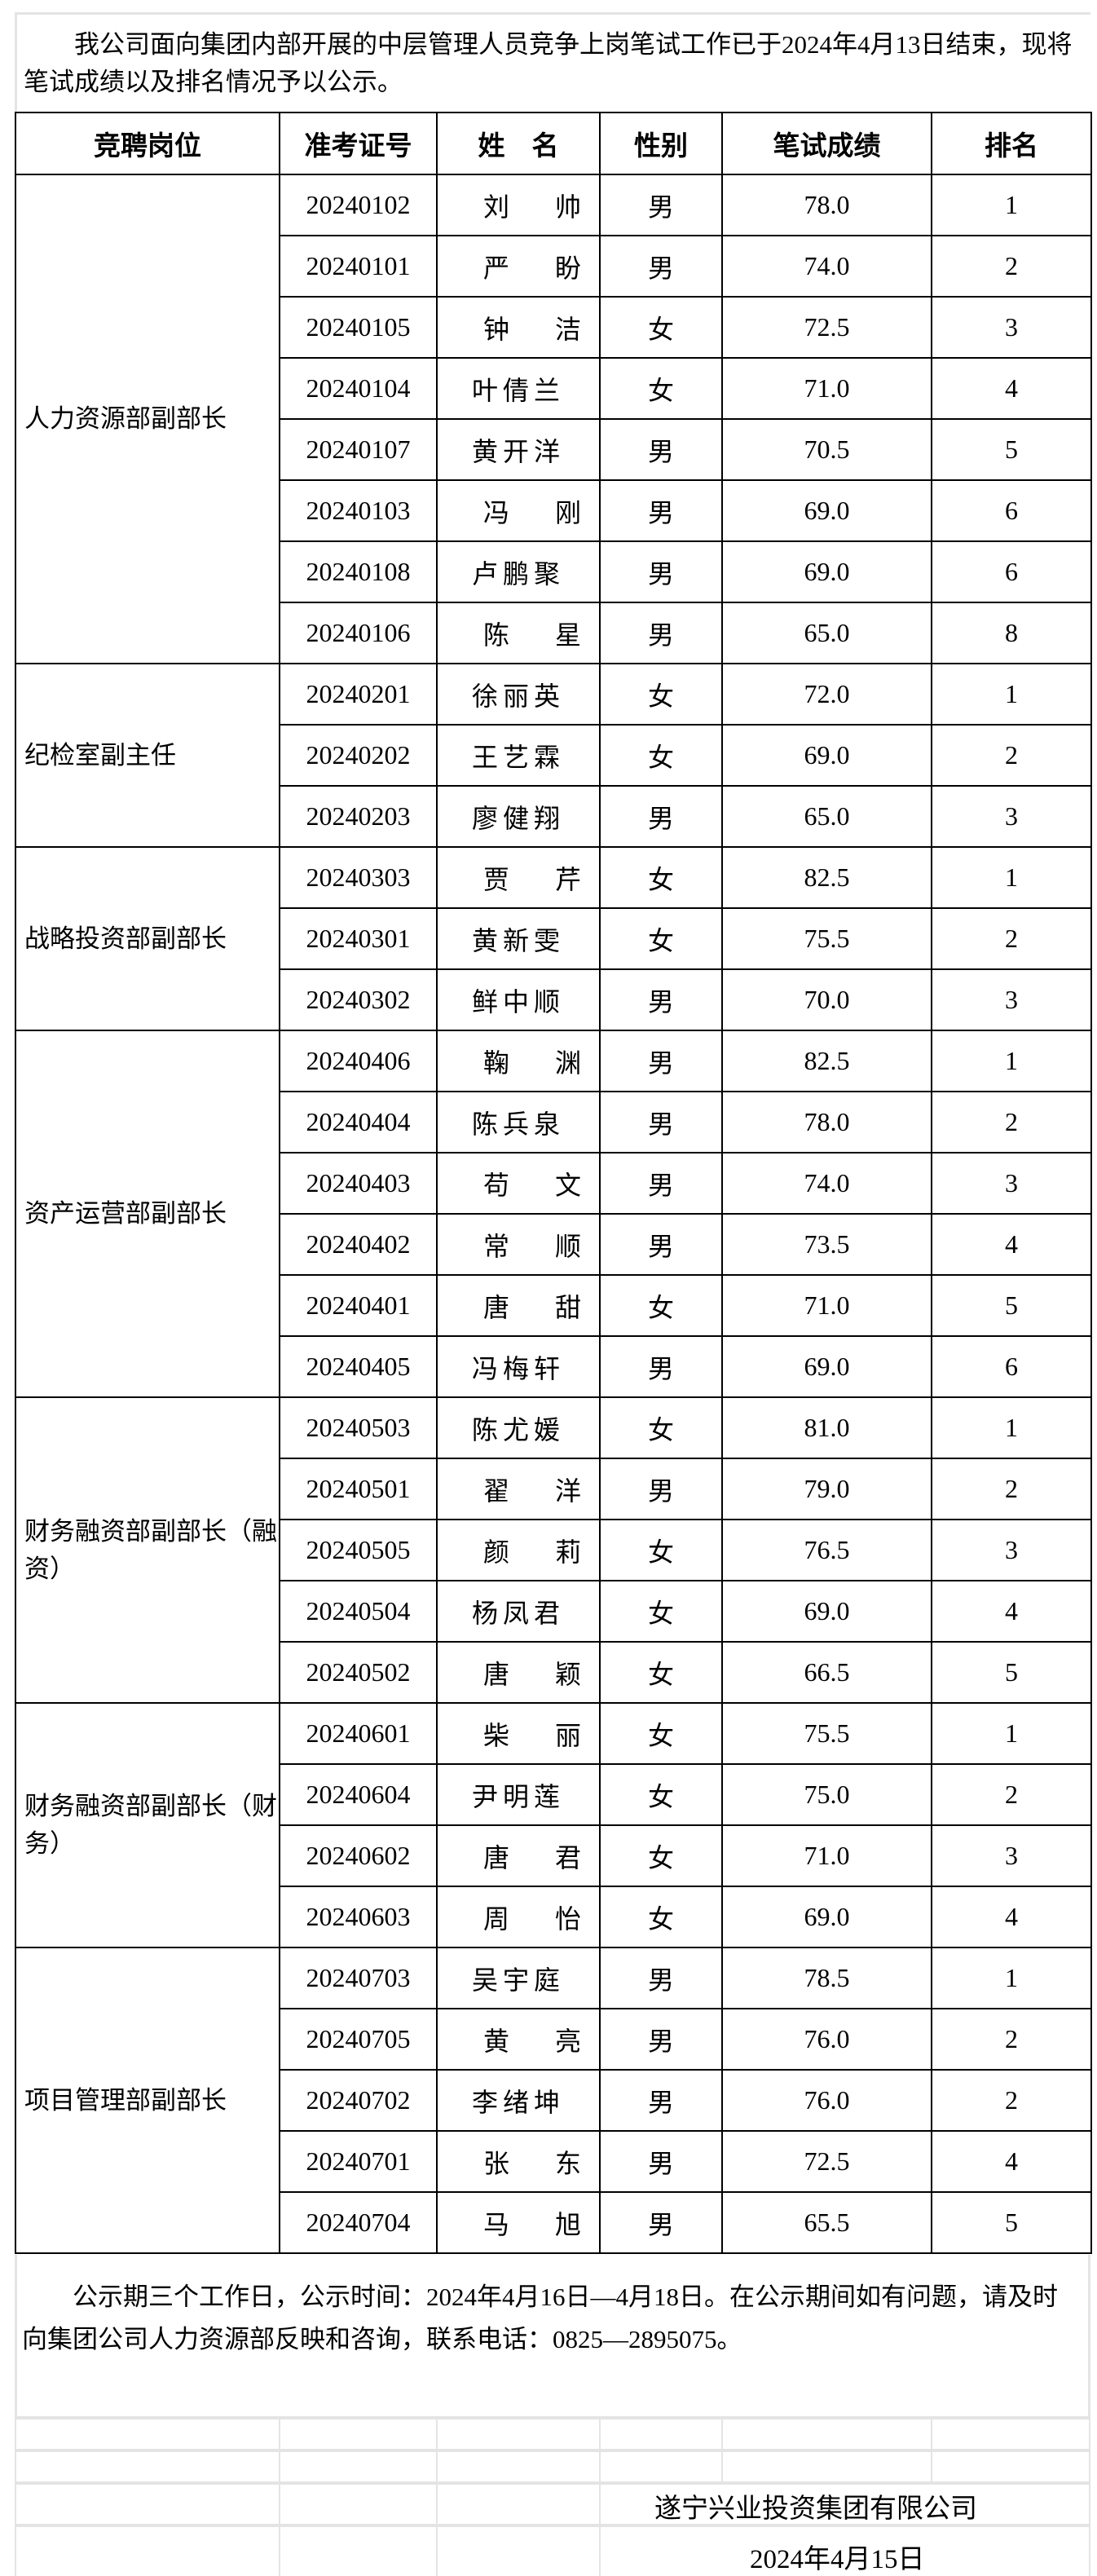  I want to click on name-cell: 廖健翔, so click(518, 816).